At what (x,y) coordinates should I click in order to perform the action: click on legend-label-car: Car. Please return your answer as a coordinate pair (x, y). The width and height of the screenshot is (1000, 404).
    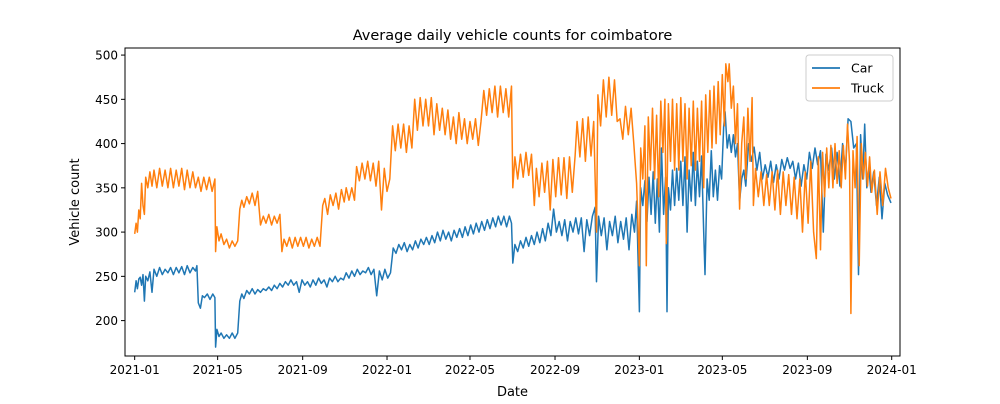
    Looking at the image, I should click on (862, 68).